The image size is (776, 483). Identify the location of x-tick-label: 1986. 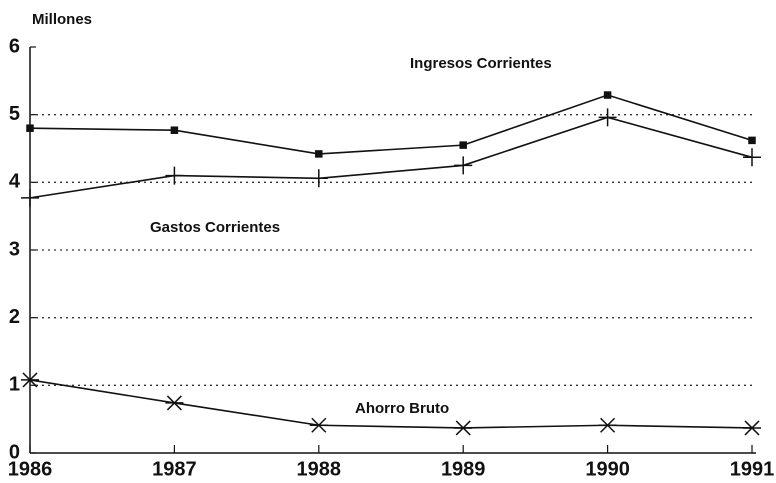
(30, 469).